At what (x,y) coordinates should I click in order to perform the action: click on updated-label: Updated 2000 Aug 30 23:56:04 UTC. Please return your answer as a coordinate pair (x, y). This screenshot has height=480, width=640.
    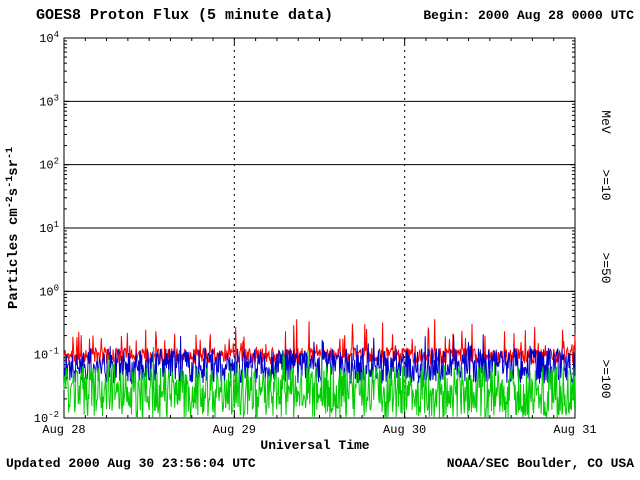
    Looking at the image, I should click on (131, 463).